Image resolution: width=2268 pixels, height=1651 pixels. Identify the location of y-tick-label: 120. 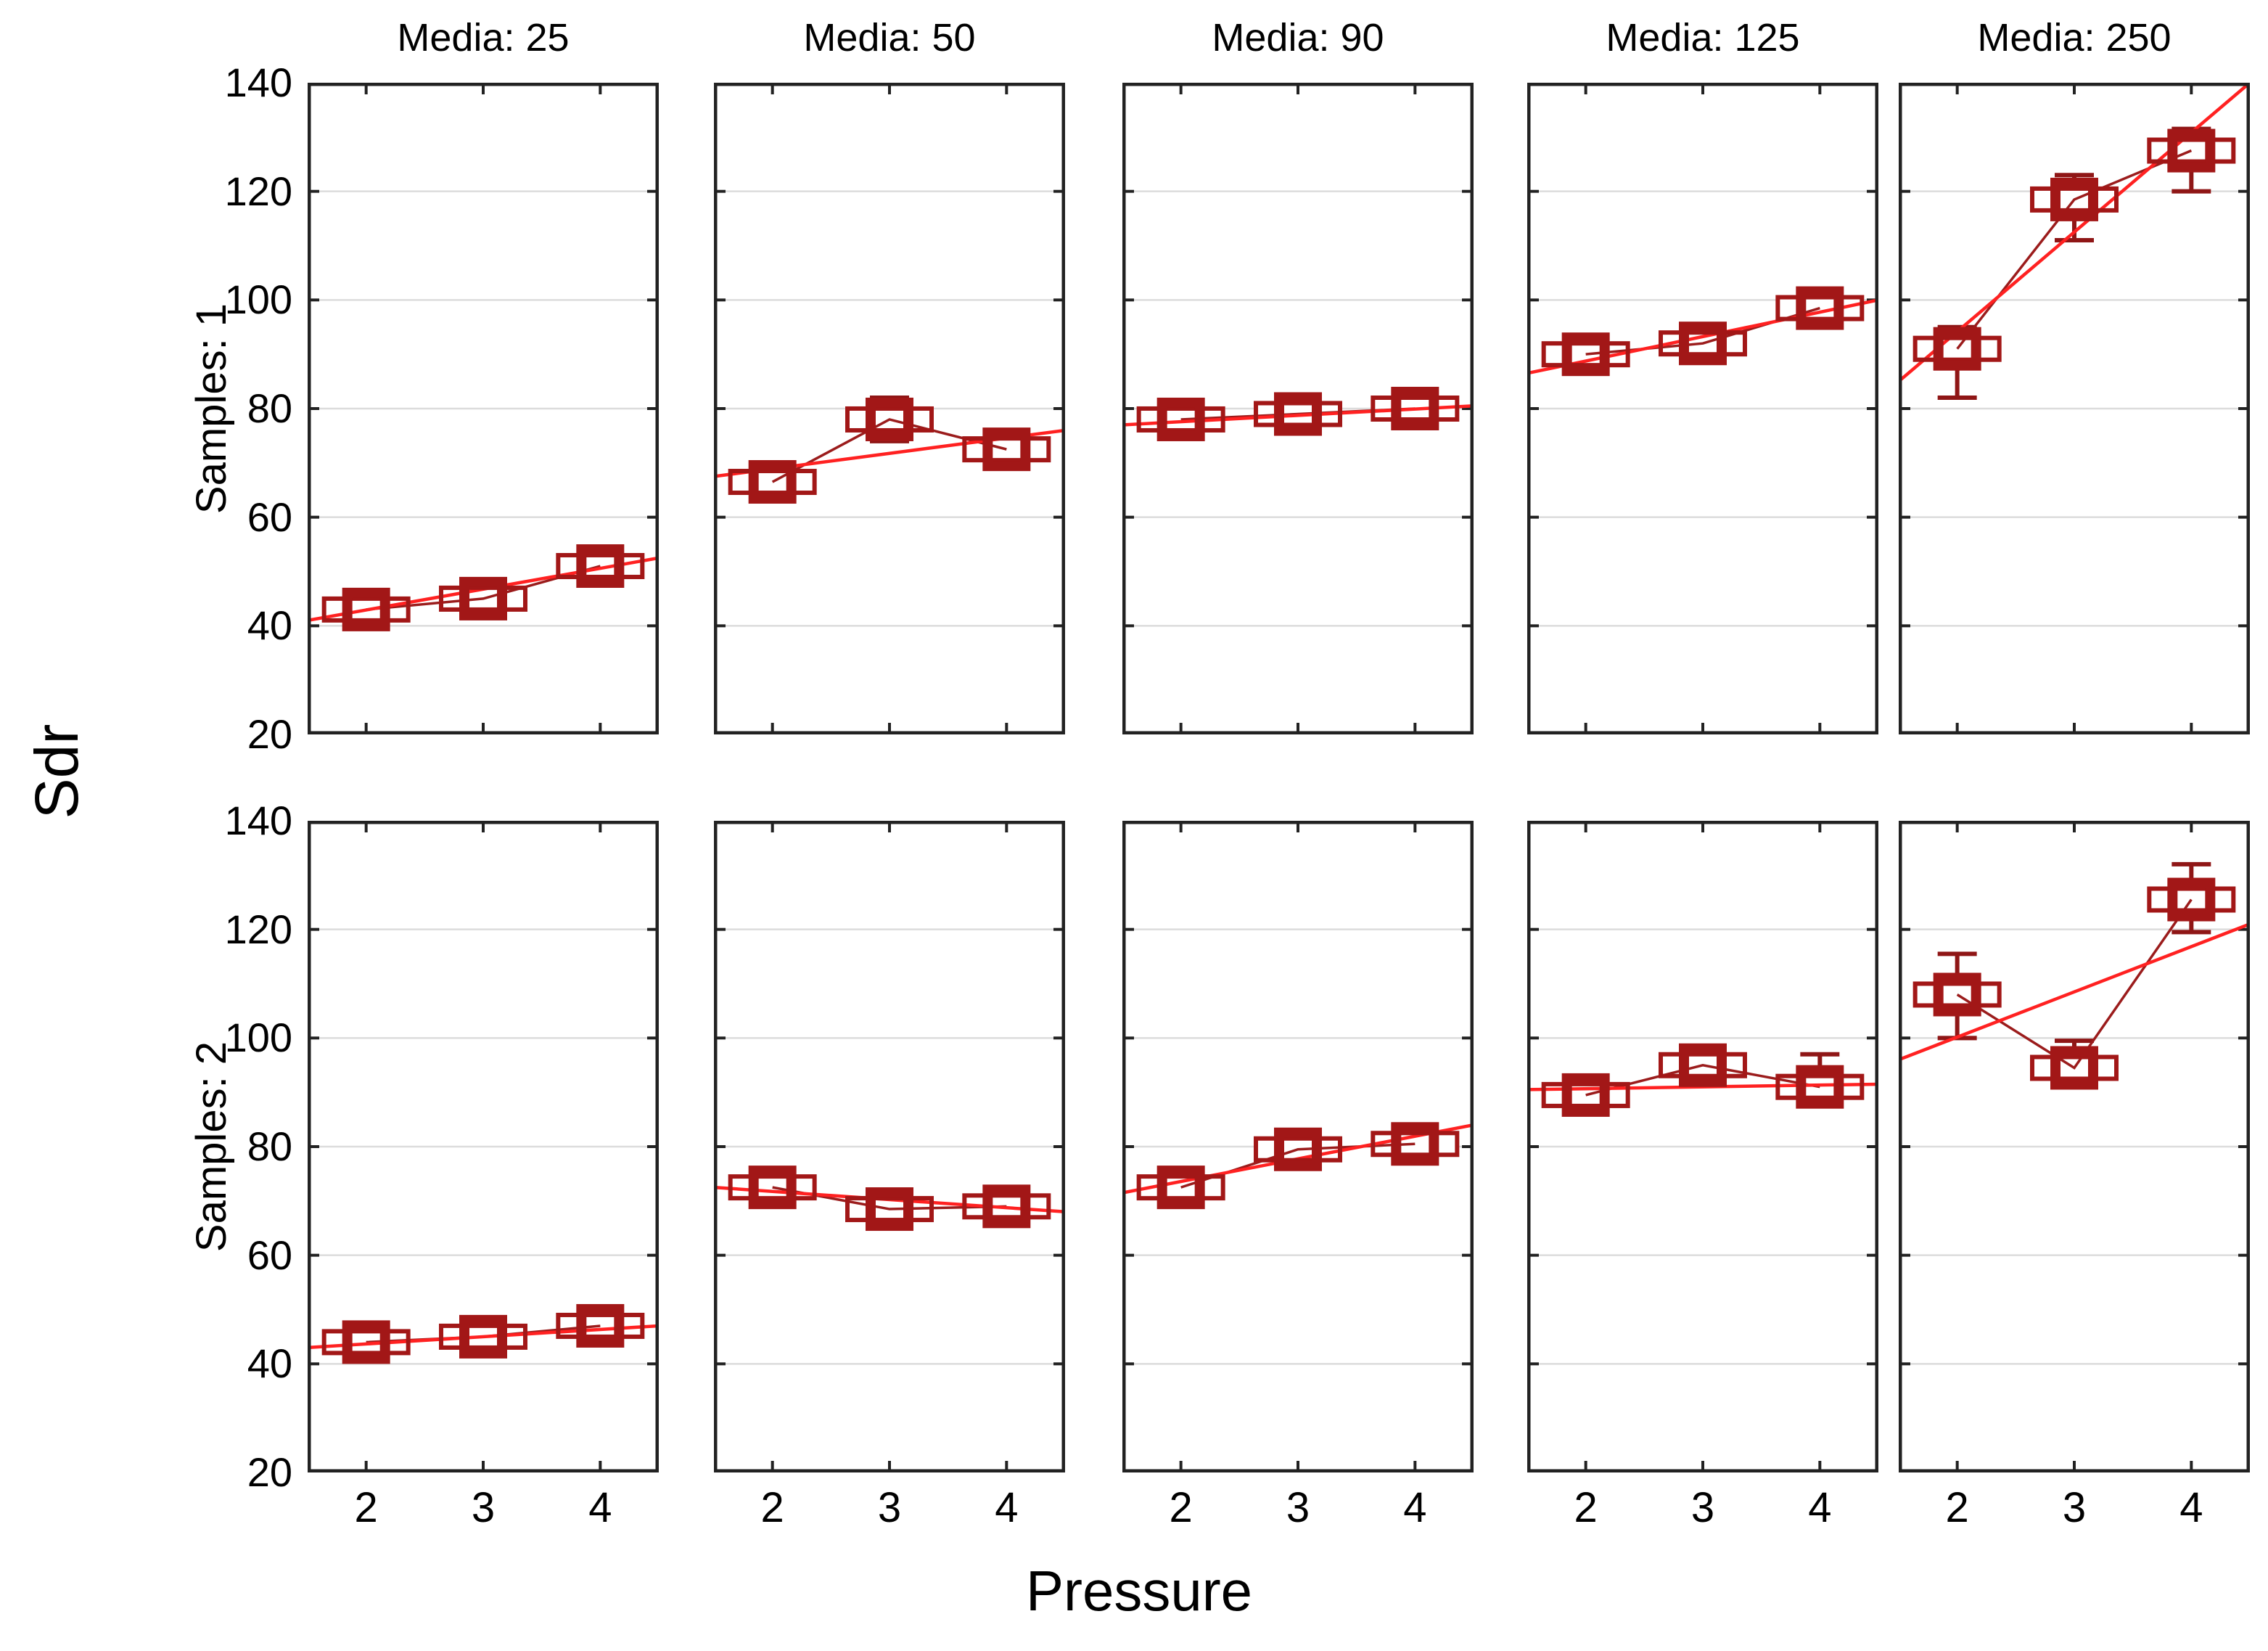
(258, 929).